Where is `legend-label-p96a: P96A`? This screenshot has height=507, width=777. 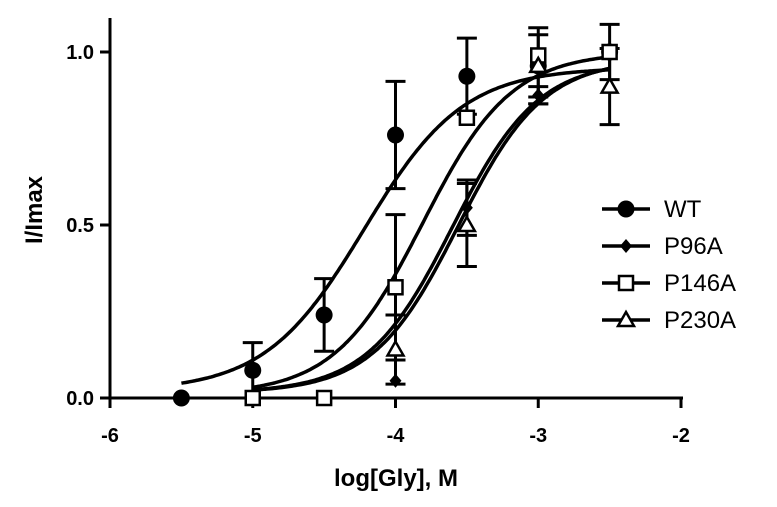
legend-label-p96a: P96A is located at coordinates (693, 246).